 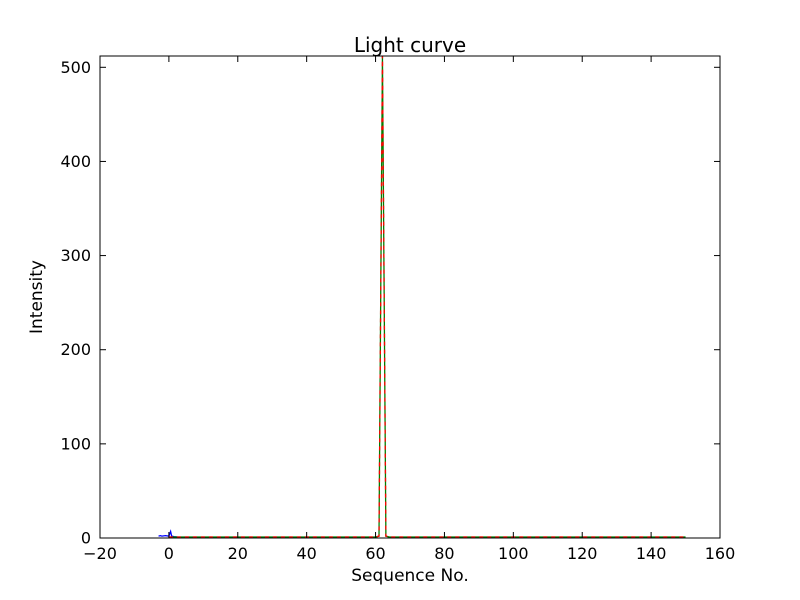 What do you see at coordinates (582, 553) in the screenshot?
I see `x-tick-label: 120` at bounding box center [582, 553].